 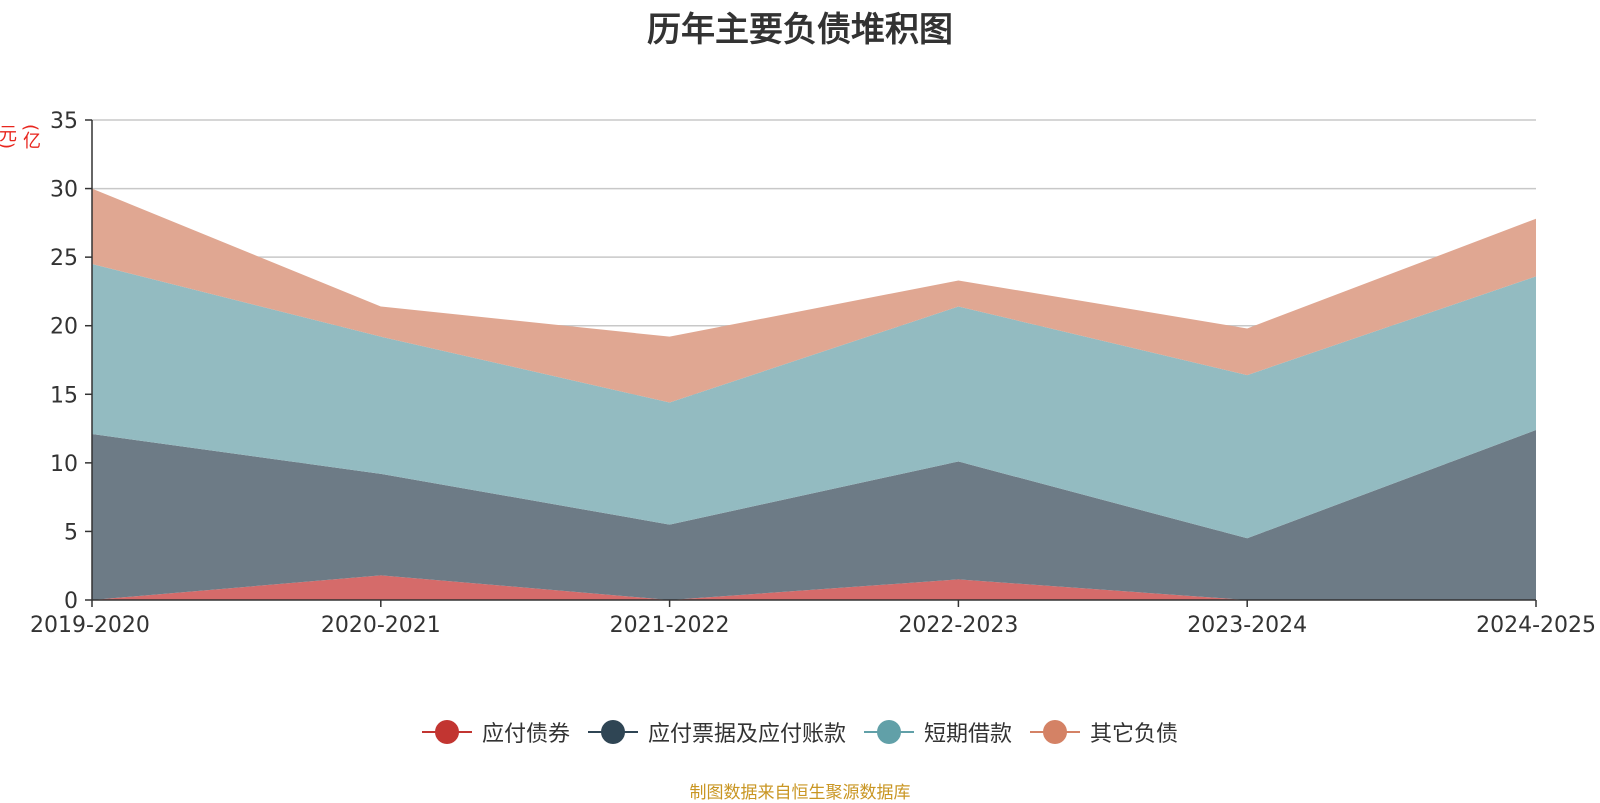 What do you see at coordinates (1247, 625) in the screenshot?
I see `x-tick-label: 2023-2024` at bounding box center [1247, 625].